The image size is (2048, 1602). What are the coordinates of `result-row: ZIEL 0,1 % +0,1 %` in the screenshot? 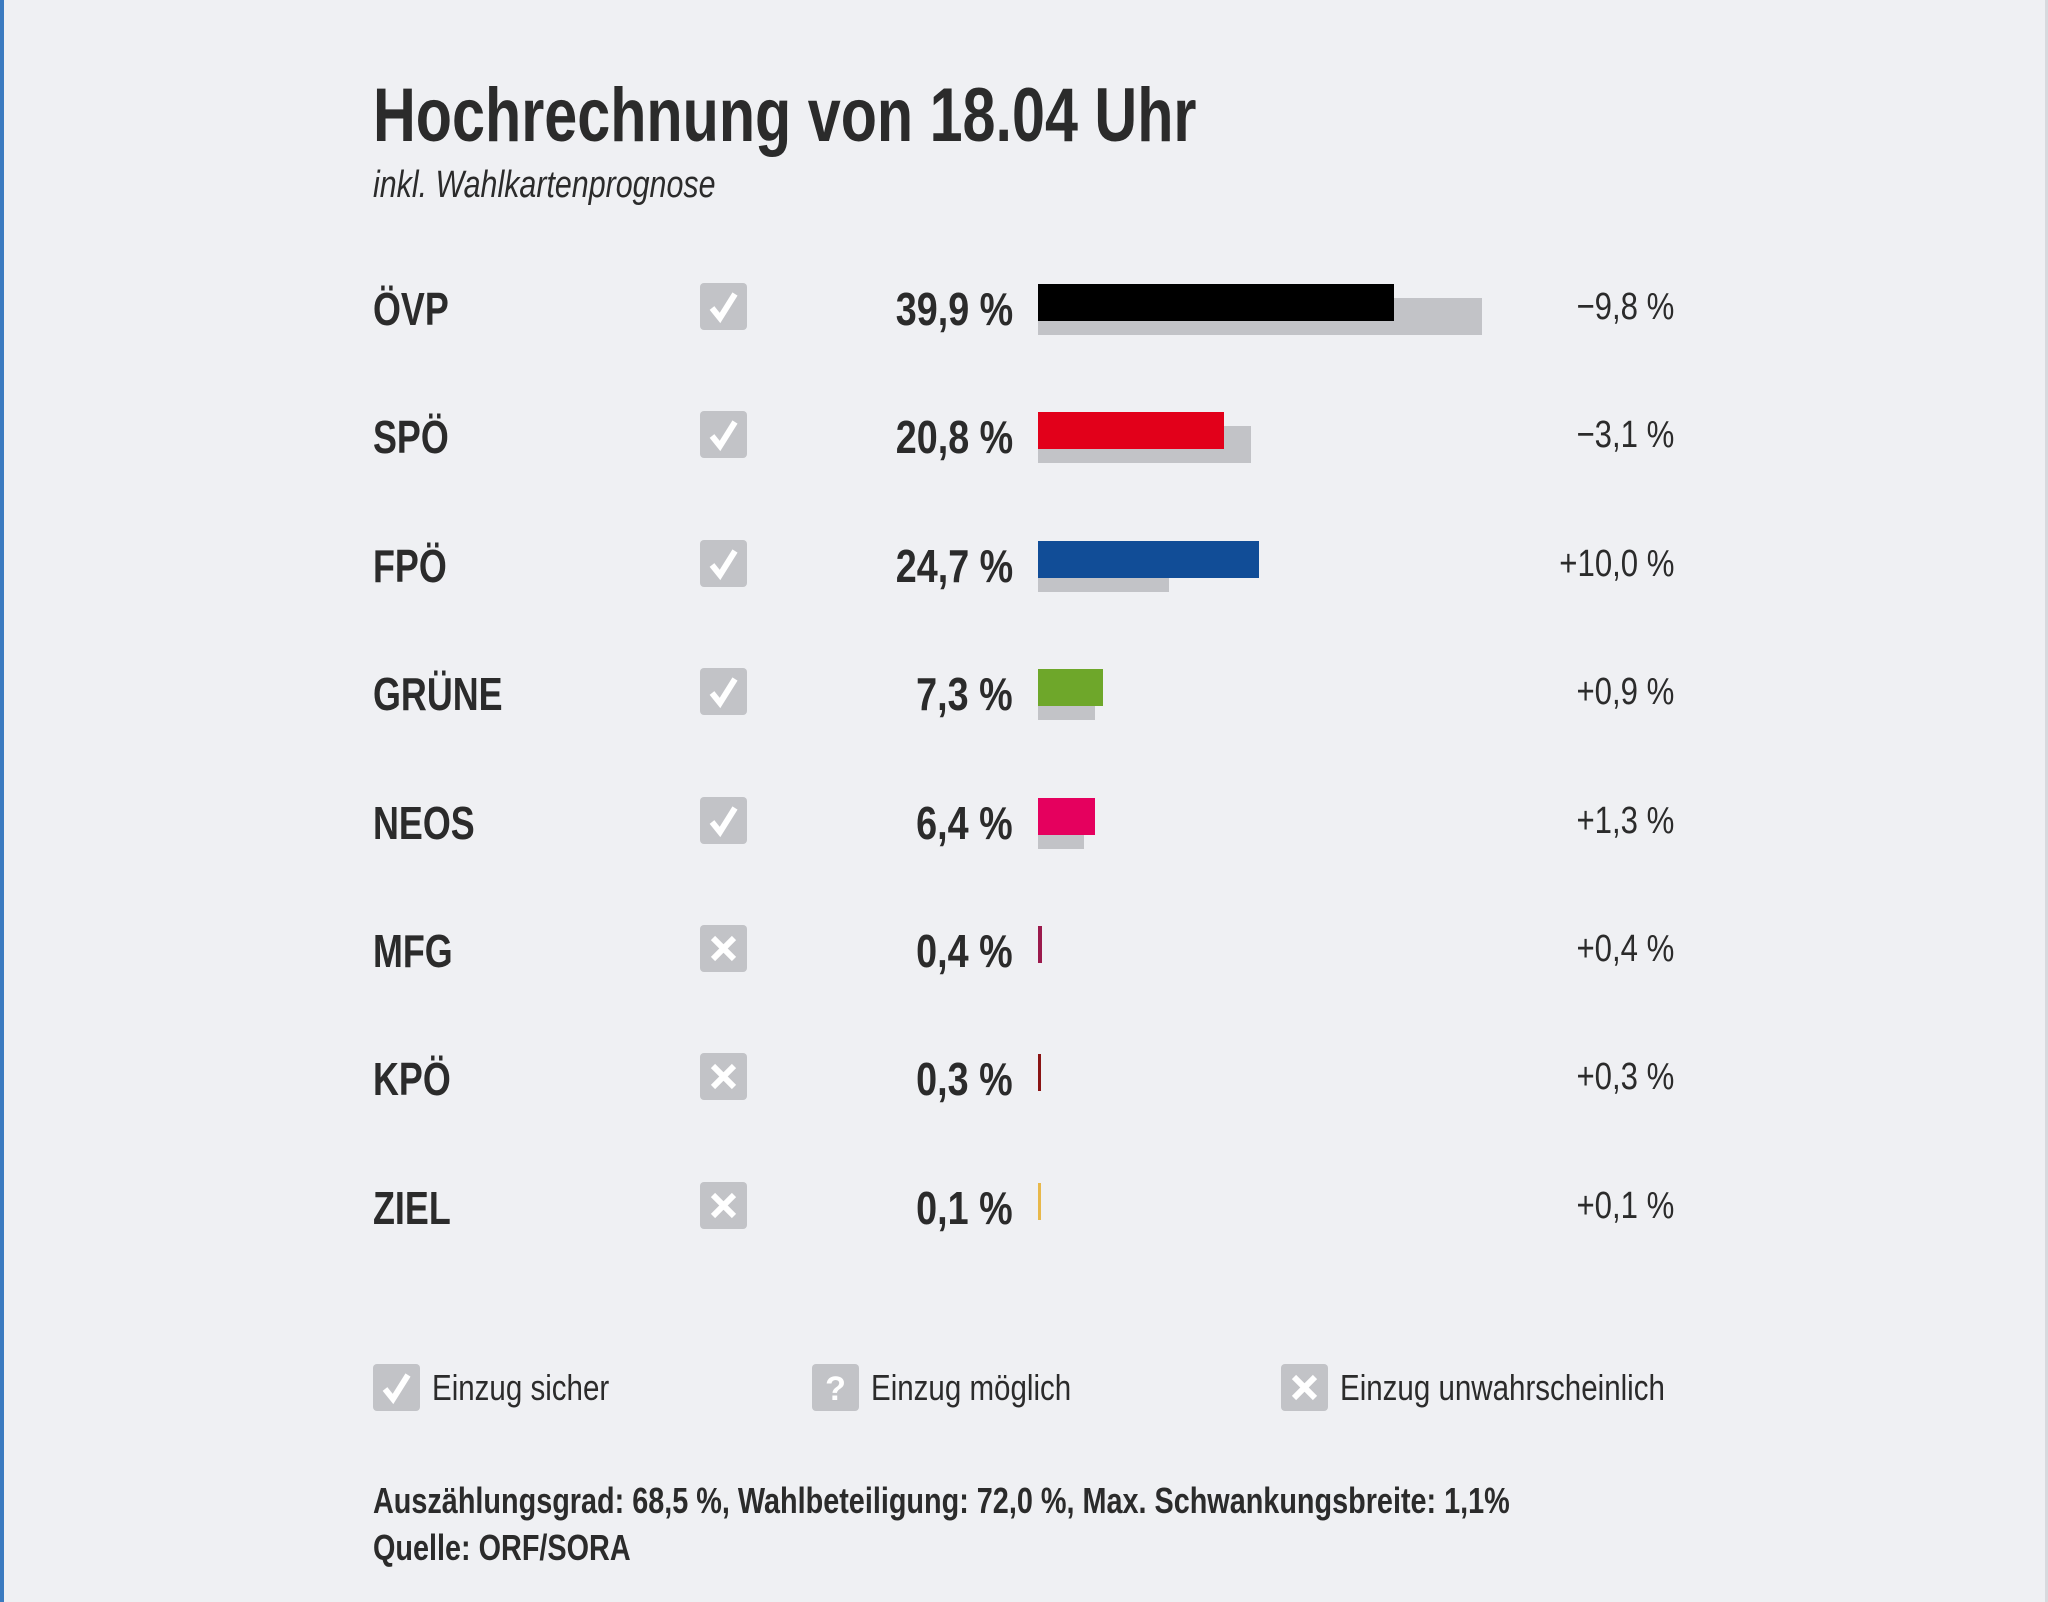 It's located at (1024, 1205).